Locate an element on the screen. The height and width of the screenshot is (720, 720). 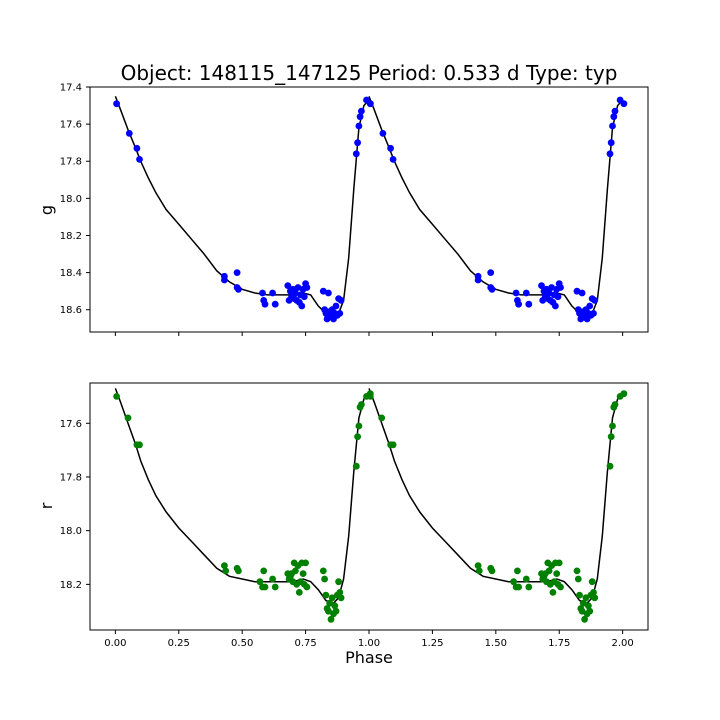
top-x-ticks is located at coordinates (369, 334).